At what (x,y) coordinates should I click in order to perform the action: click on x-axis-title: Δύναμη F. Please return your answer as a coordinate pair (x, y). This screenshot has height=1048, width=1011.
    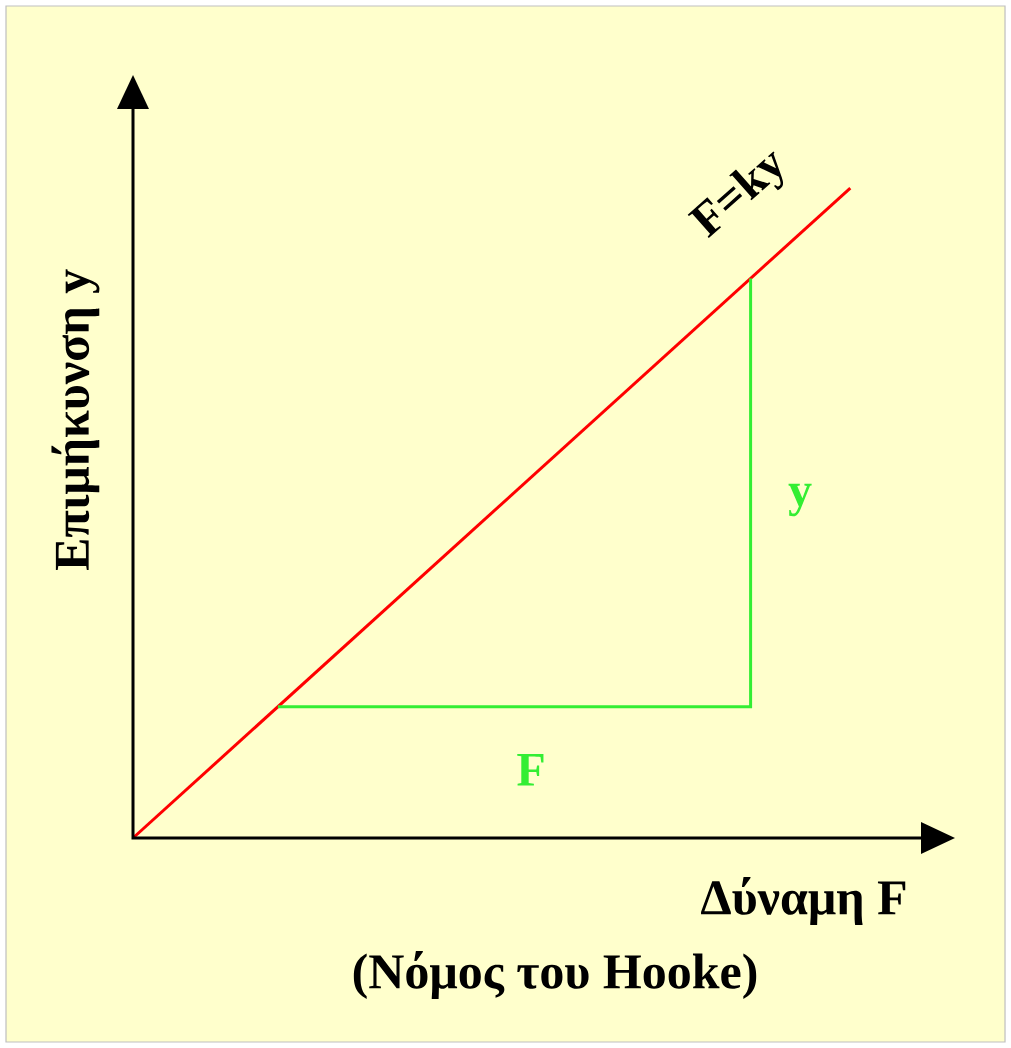
    Looking at the image, I should click on (803, 901).